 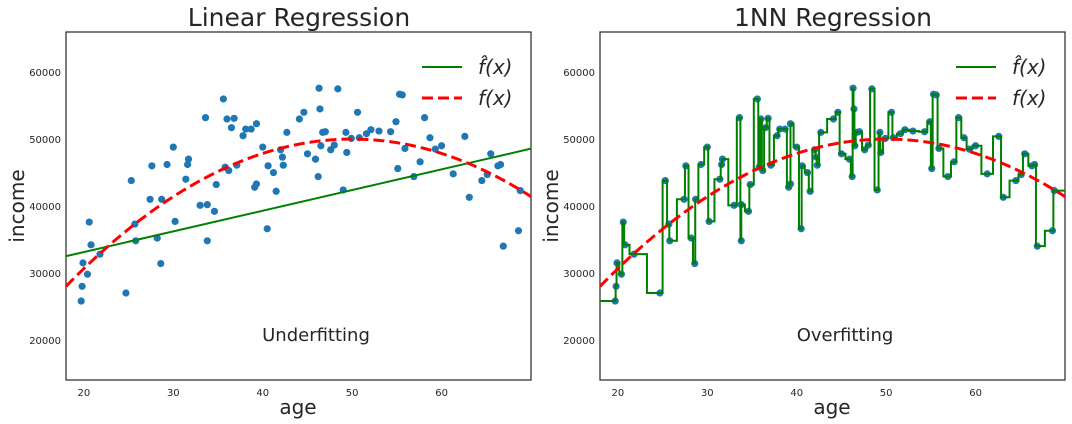 I want to click on chart-title: Linear Regression, so click(x=299, y=17).